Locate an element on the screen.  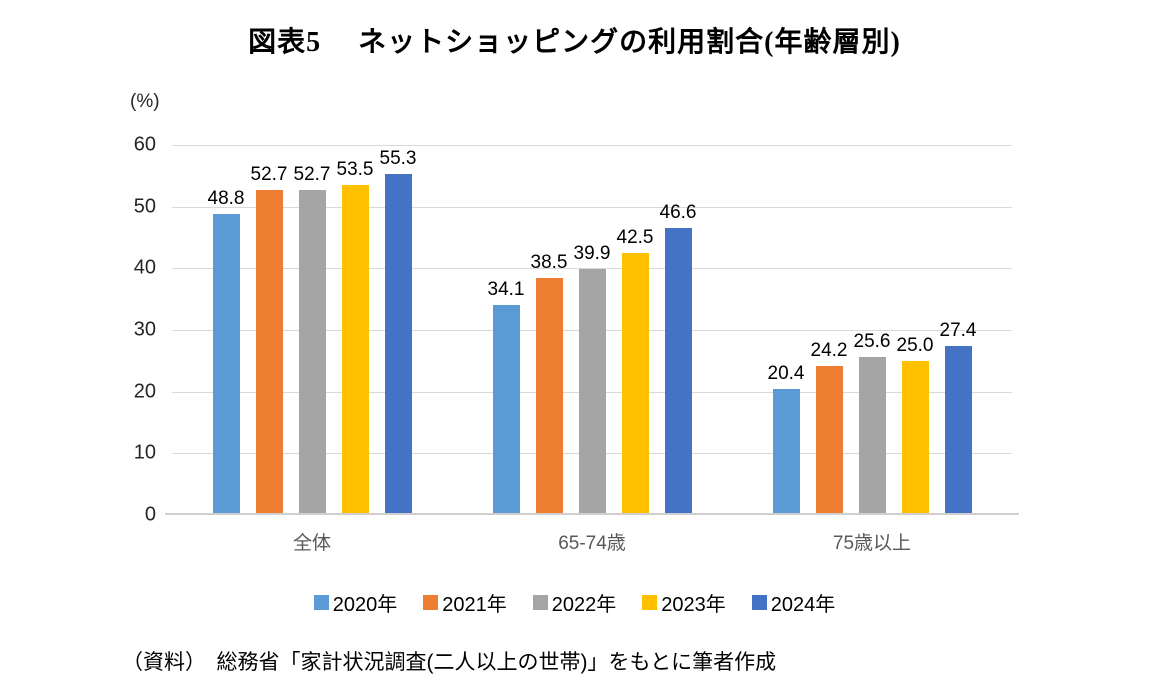
bar-value-label: 55.3 is located at coordinates (398, 158).